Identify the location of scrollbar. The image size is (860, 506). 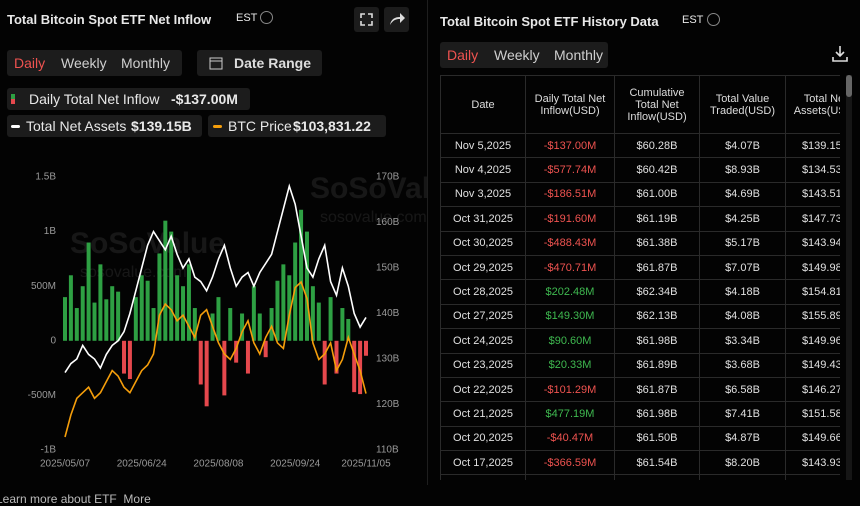
(849, 277).